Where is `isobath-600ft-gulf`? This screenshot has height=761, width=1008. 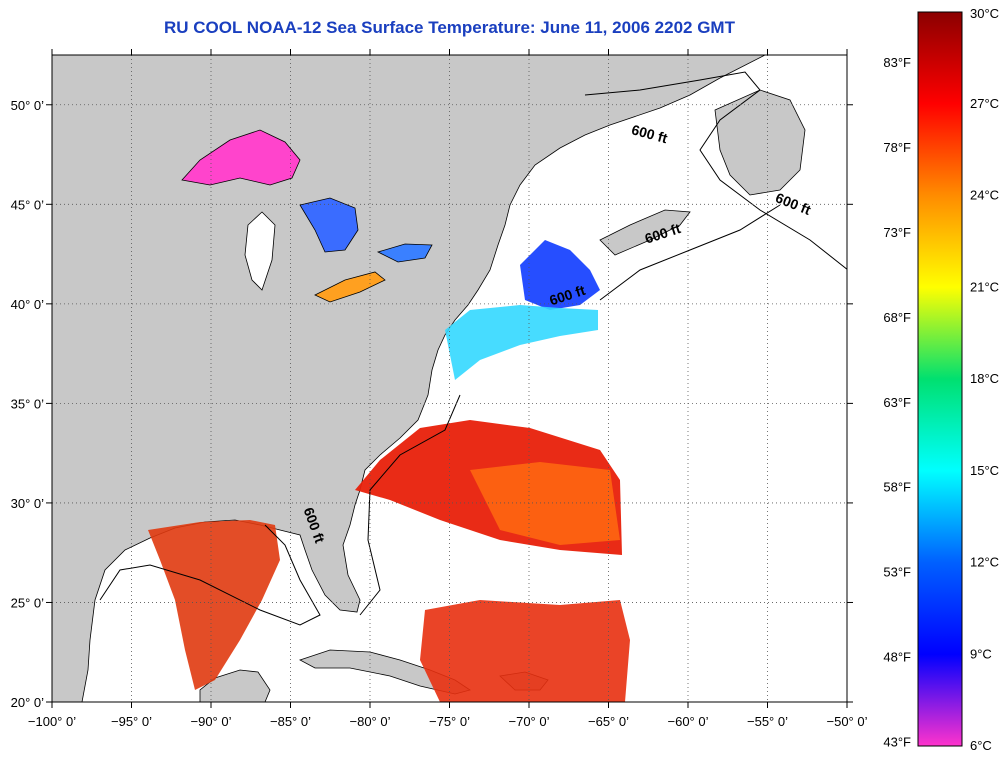 isobath-600ft-gulf is located at coordinates (210, 575).